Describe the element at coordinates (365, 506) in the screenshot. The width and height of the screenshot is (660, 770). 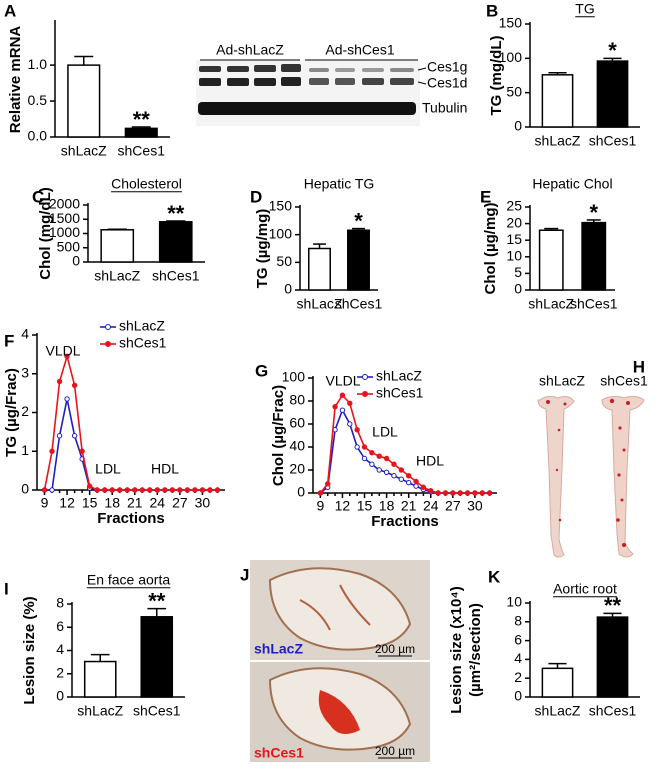
I see `x-tick-label: 15` at that location.